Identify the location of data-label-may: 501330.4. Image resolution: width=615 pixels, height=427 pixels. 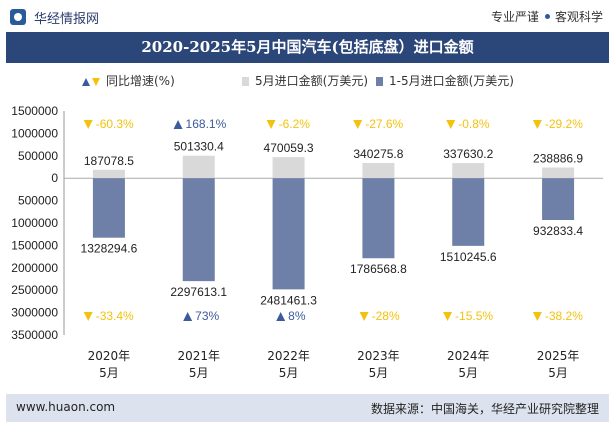
(199, 147).